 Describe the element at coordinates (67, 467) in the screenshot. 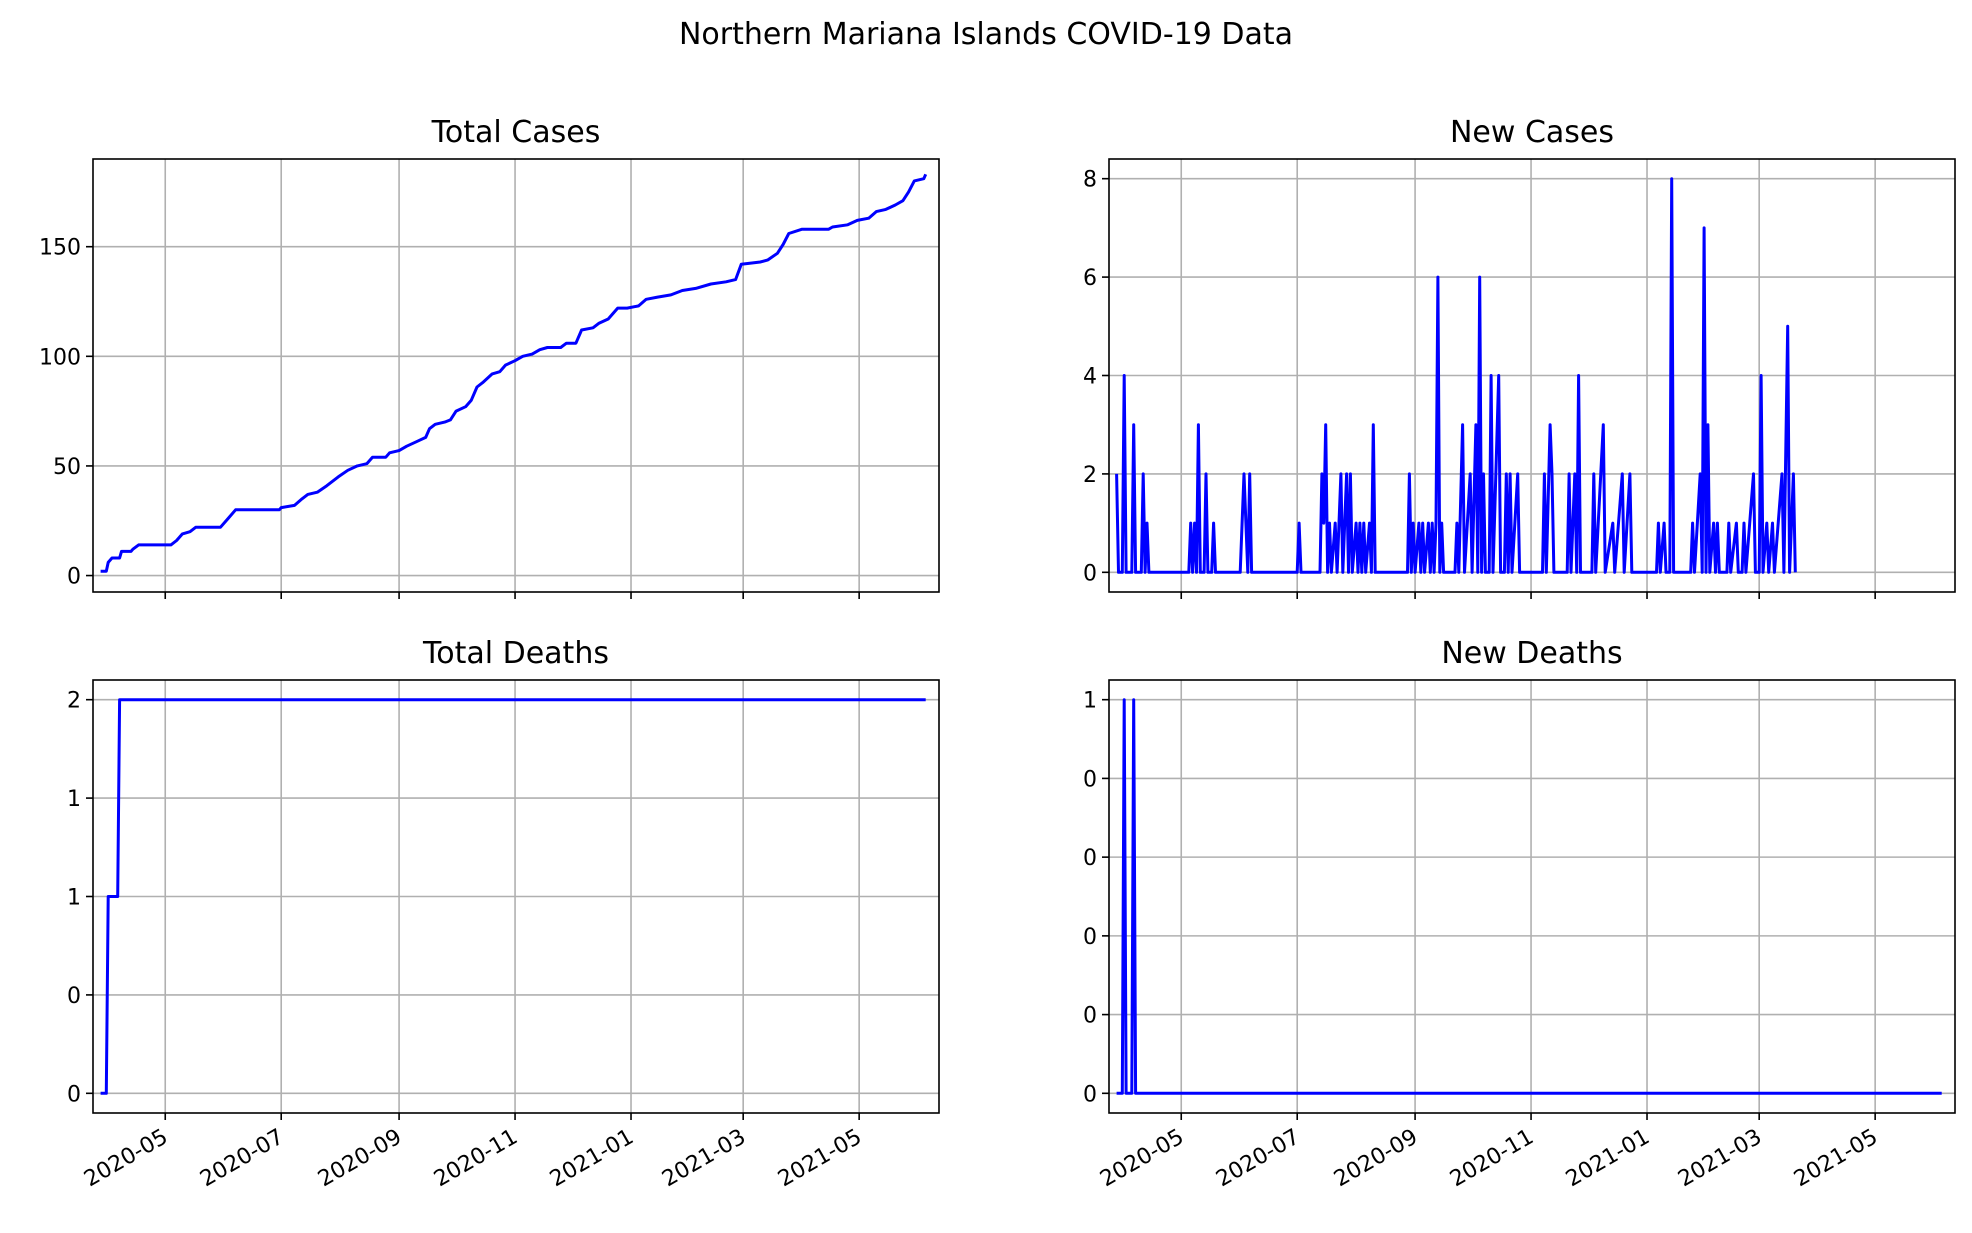

I see `y-tick-label: 50` at that location.